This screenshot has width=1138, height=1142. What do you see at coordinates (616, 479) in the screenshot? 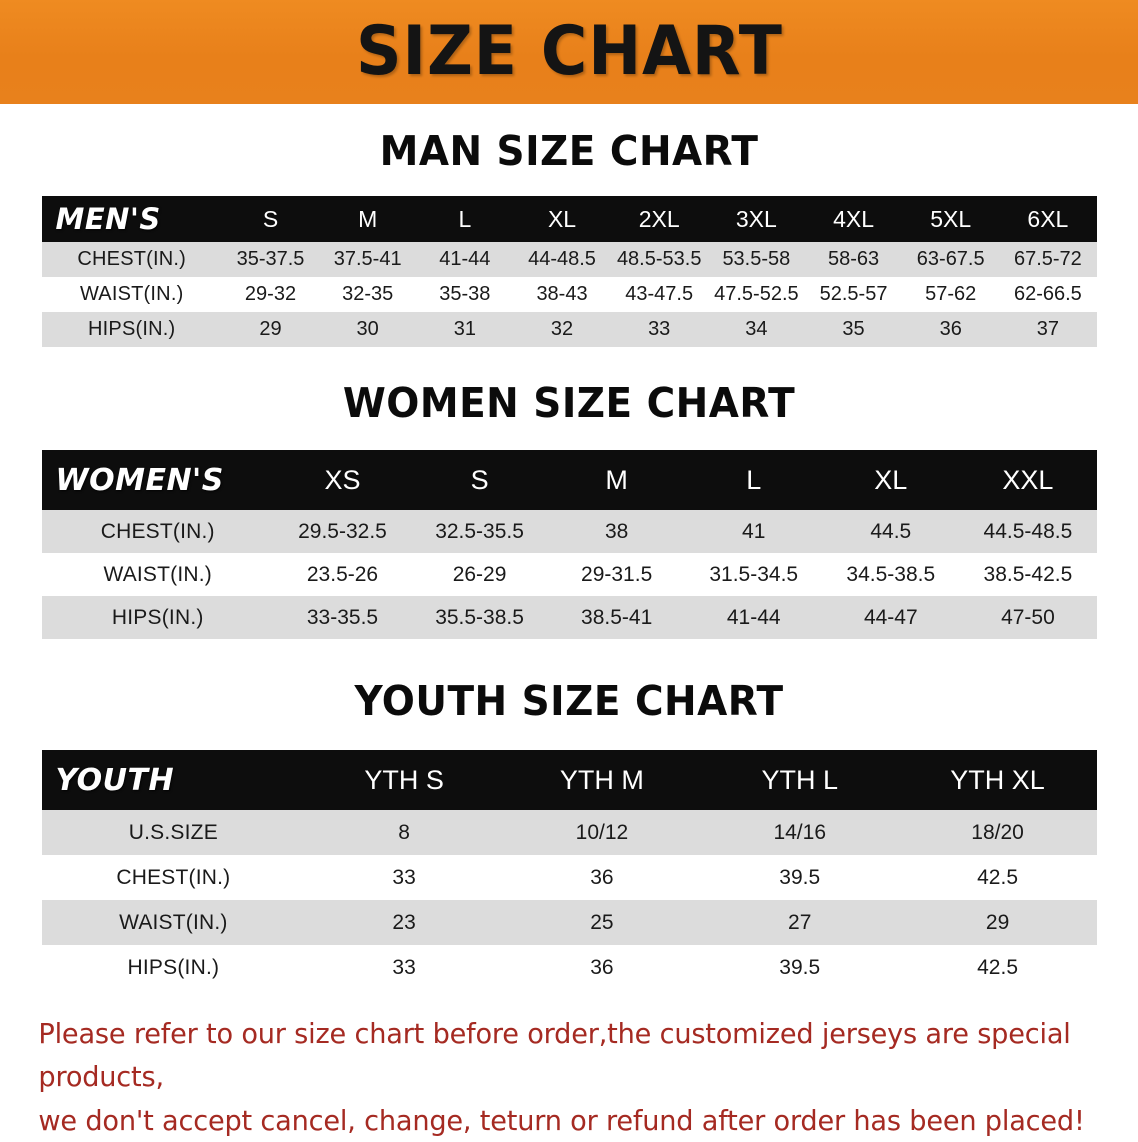
I see `women-column-header: M` at bounding box center [616, 479].